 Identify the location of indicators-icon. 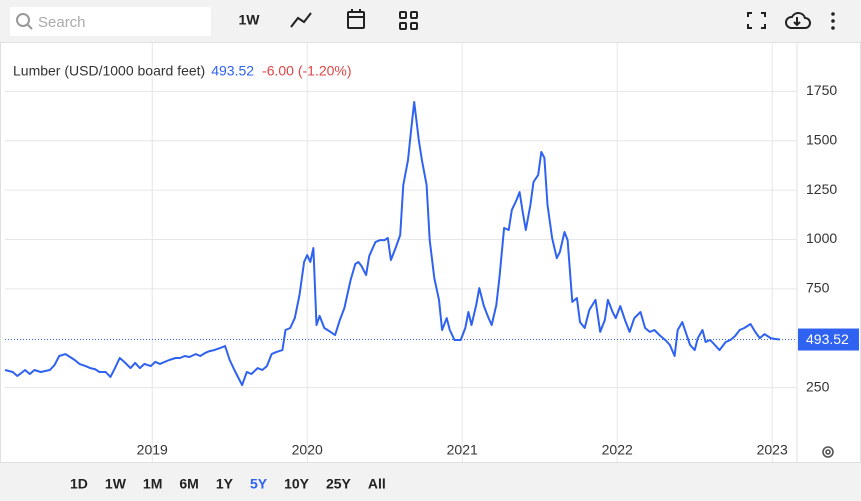
(408, 20).